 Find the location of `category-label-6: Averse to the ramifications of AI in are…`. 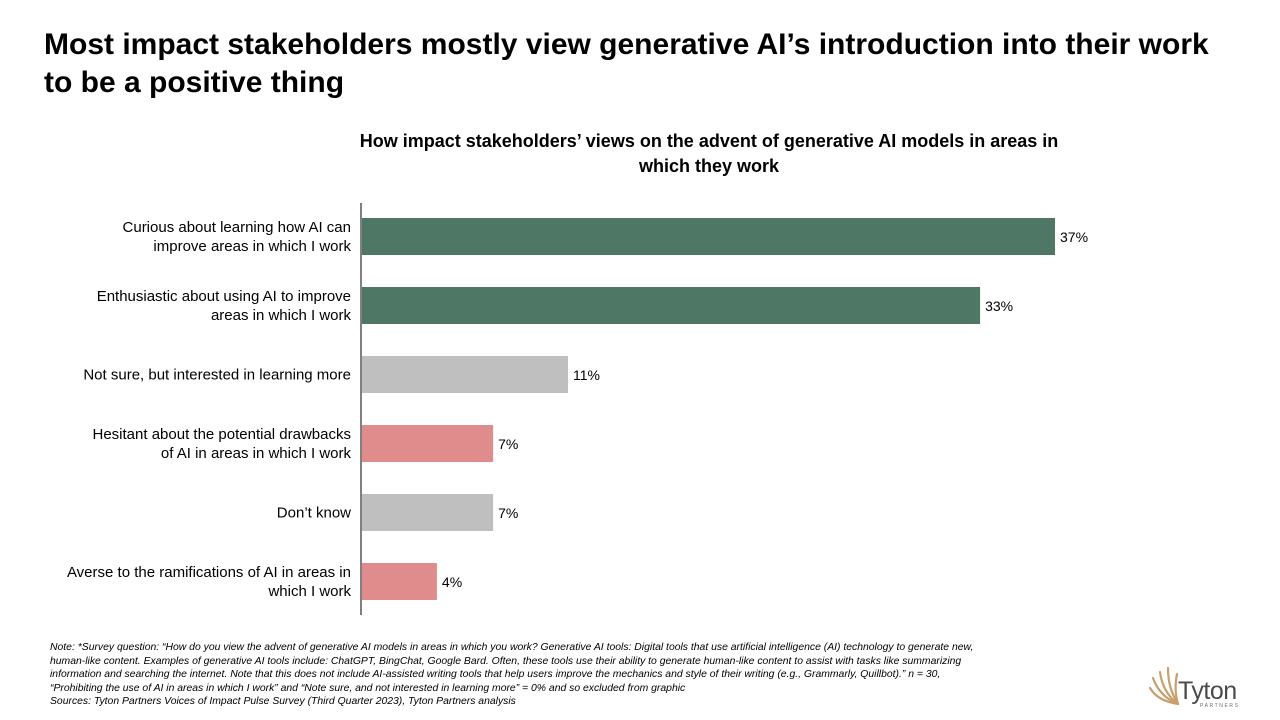

category-label-6: Averse to the ramifications of AI in are… is located at coordinates (209, 582).